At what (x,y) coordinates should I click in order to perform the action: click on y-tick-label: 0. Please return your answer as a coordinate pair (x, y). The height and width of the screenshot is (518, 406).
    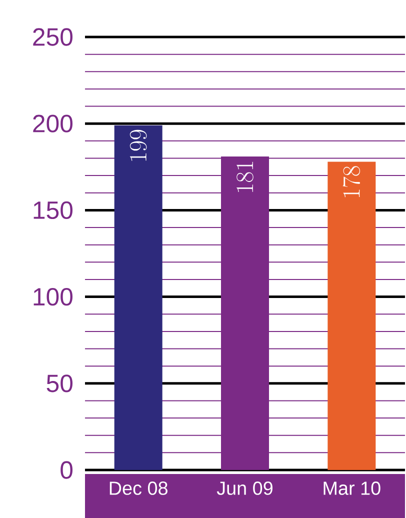
    Looking at the image, I should click on (66, 470).